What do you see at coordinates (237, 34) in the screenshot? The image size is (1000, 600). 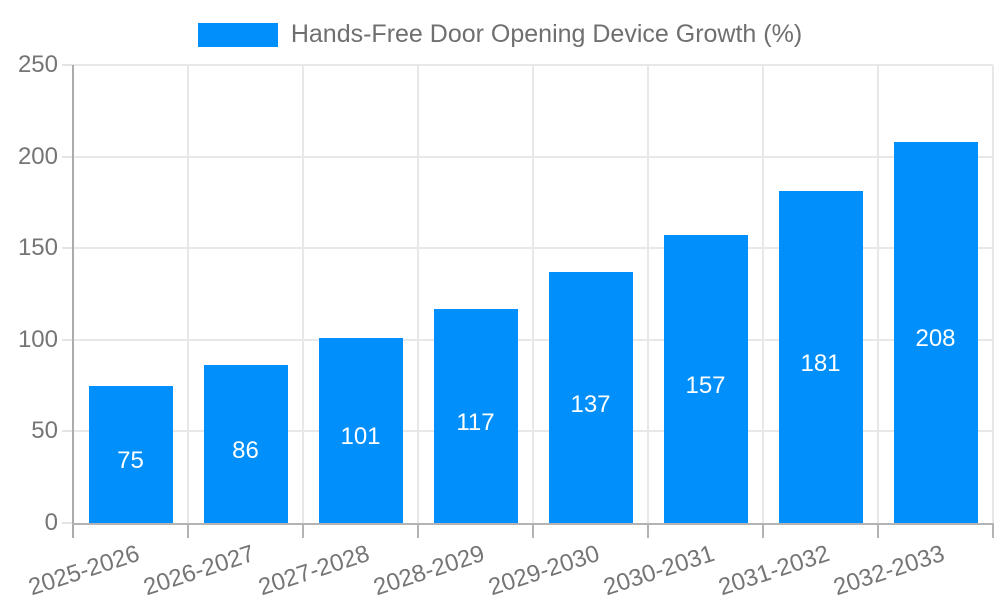 I see `legend-swatch-icon` at bounding box center [237, 34].